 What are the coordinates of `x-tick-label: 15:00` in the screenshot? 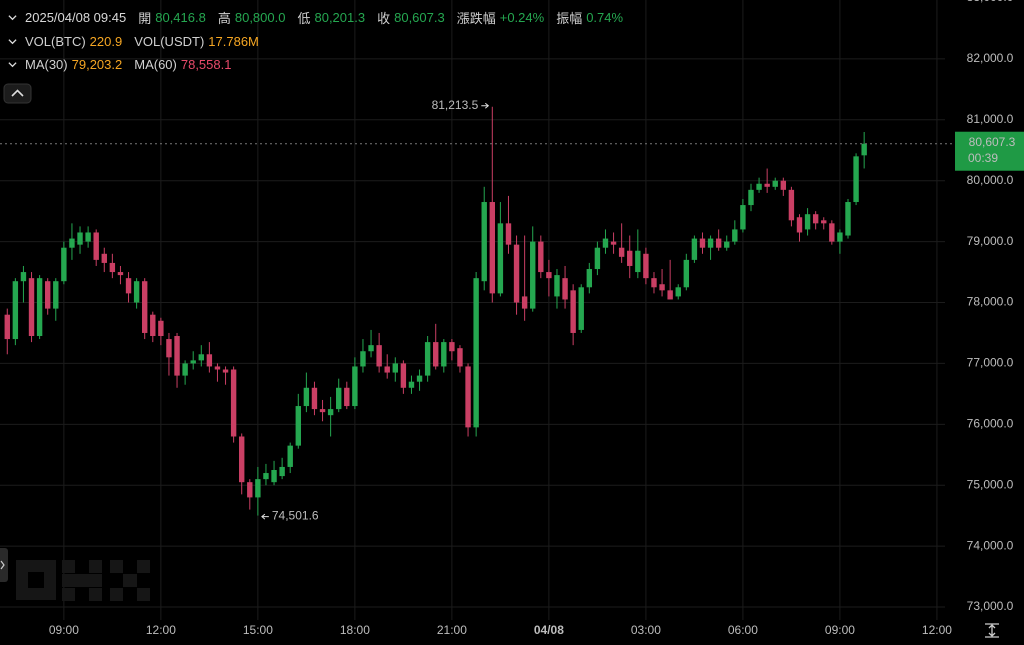 It's located at (258, 630).